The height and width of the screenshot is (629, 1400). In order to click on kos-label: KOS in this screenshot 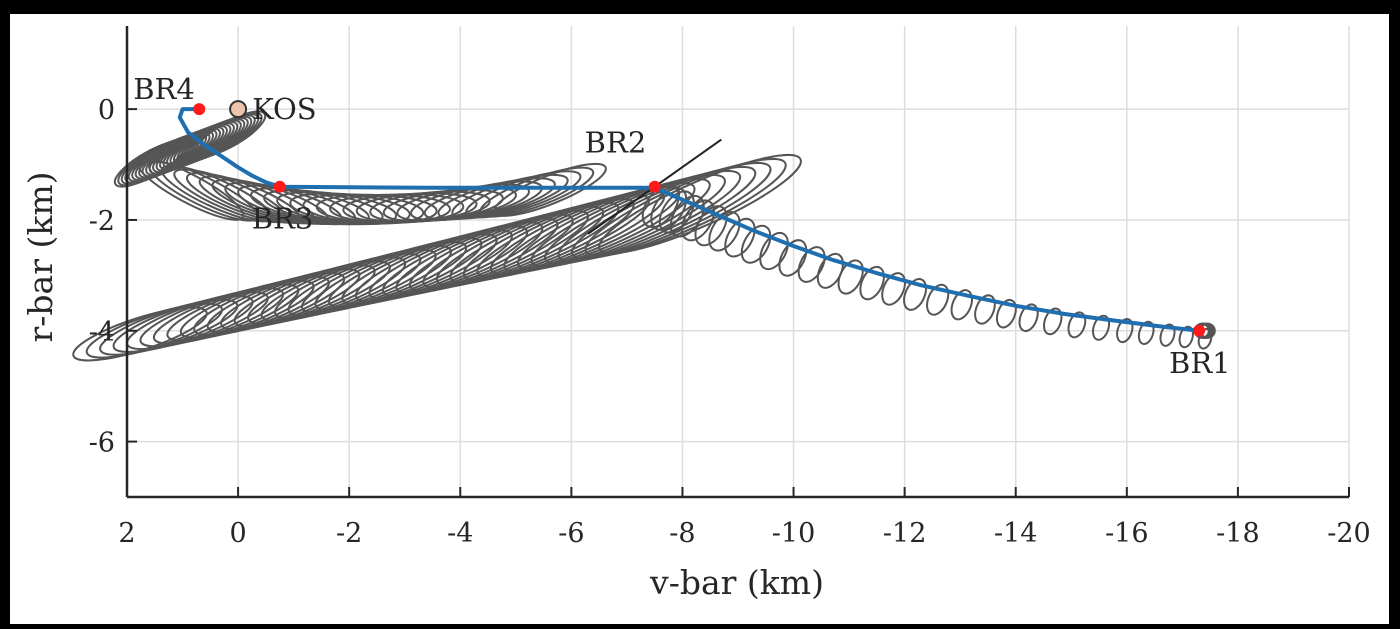, I will do `click(284, 109)`.